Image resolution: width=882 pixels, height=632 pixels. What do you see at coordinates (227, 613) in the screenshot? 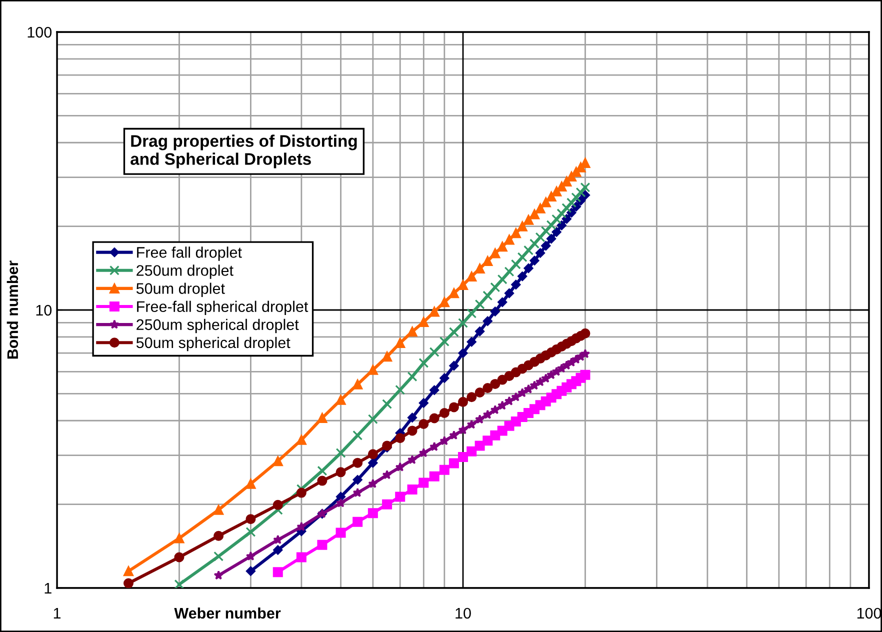
I see `x-axis-title: Weber number` at bounding box center [227, 613].